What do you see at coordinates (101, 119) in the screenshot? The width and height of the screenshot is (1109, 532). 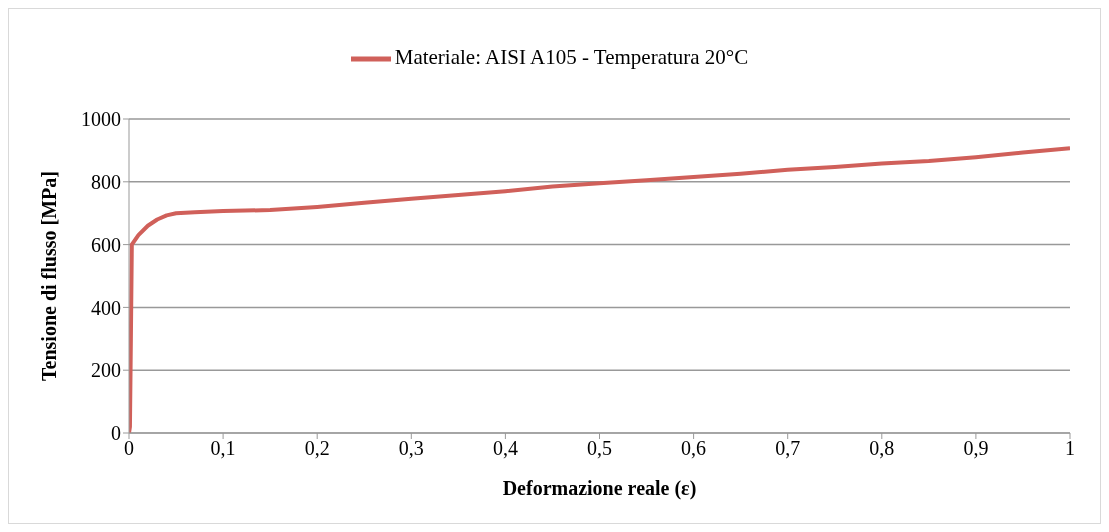 I see `y-tick-label: 1000` at bounding box center [101, 119].